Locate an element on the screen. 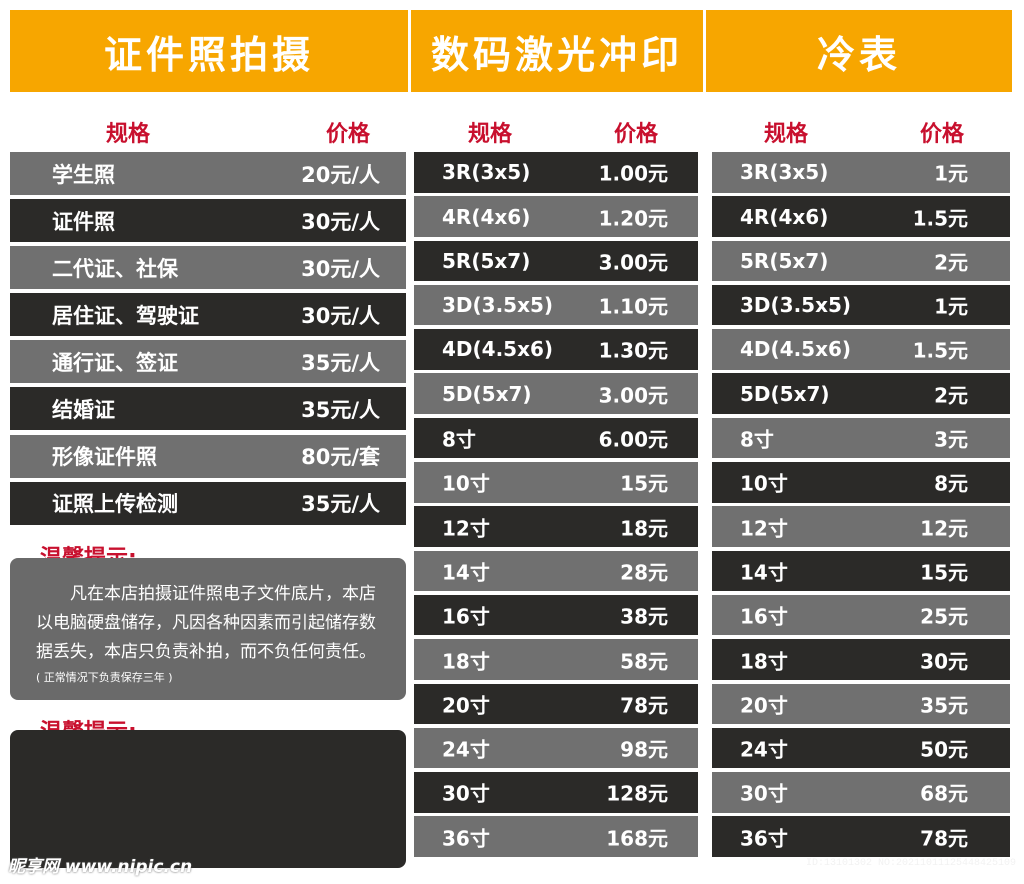 This screenshot has height=884, width=1024. item-price: 1.20元 is located at coordinates (633, 218).